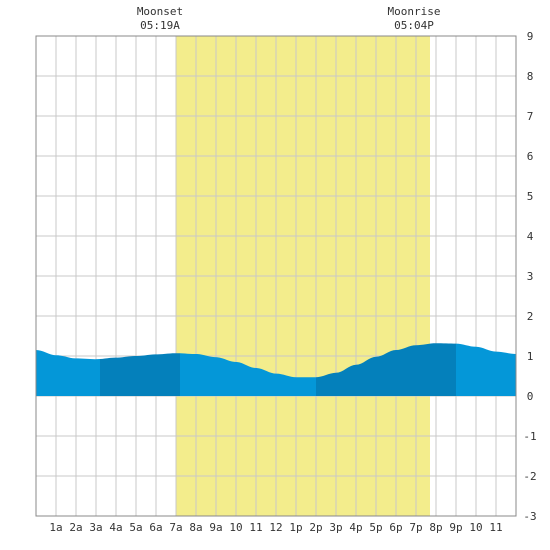 This screenshot has width=550, height=550. Describe the element at coordinates (275, 527) in the screenshot. I see `x-tick-label: 12` at that location.